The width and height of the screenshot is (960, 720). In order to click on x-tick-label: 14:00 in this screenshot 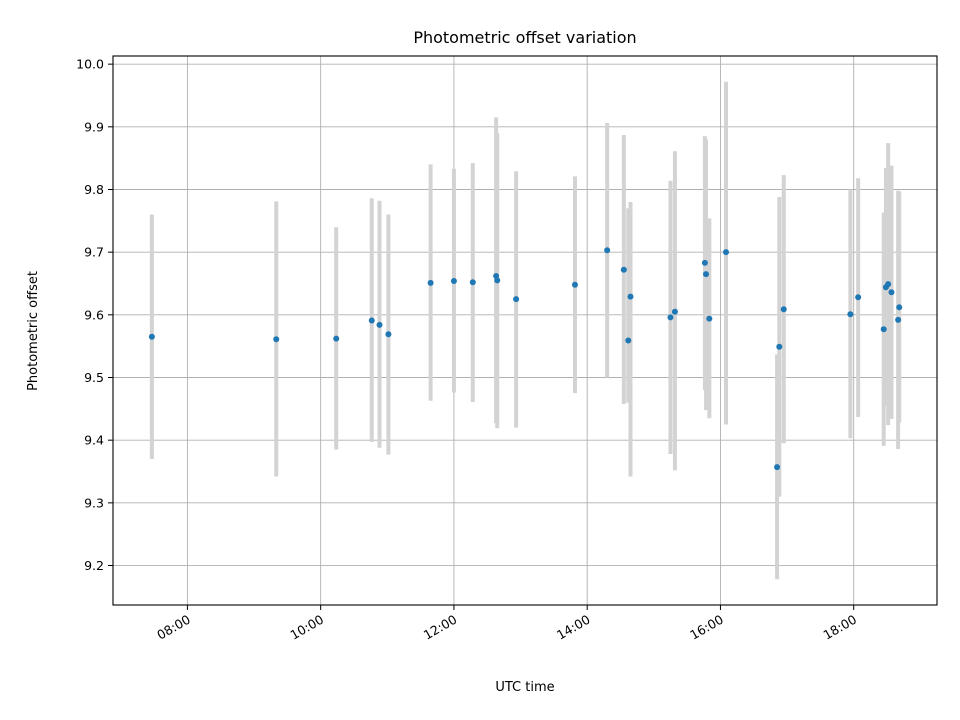, I will do `click(573, 627)`.